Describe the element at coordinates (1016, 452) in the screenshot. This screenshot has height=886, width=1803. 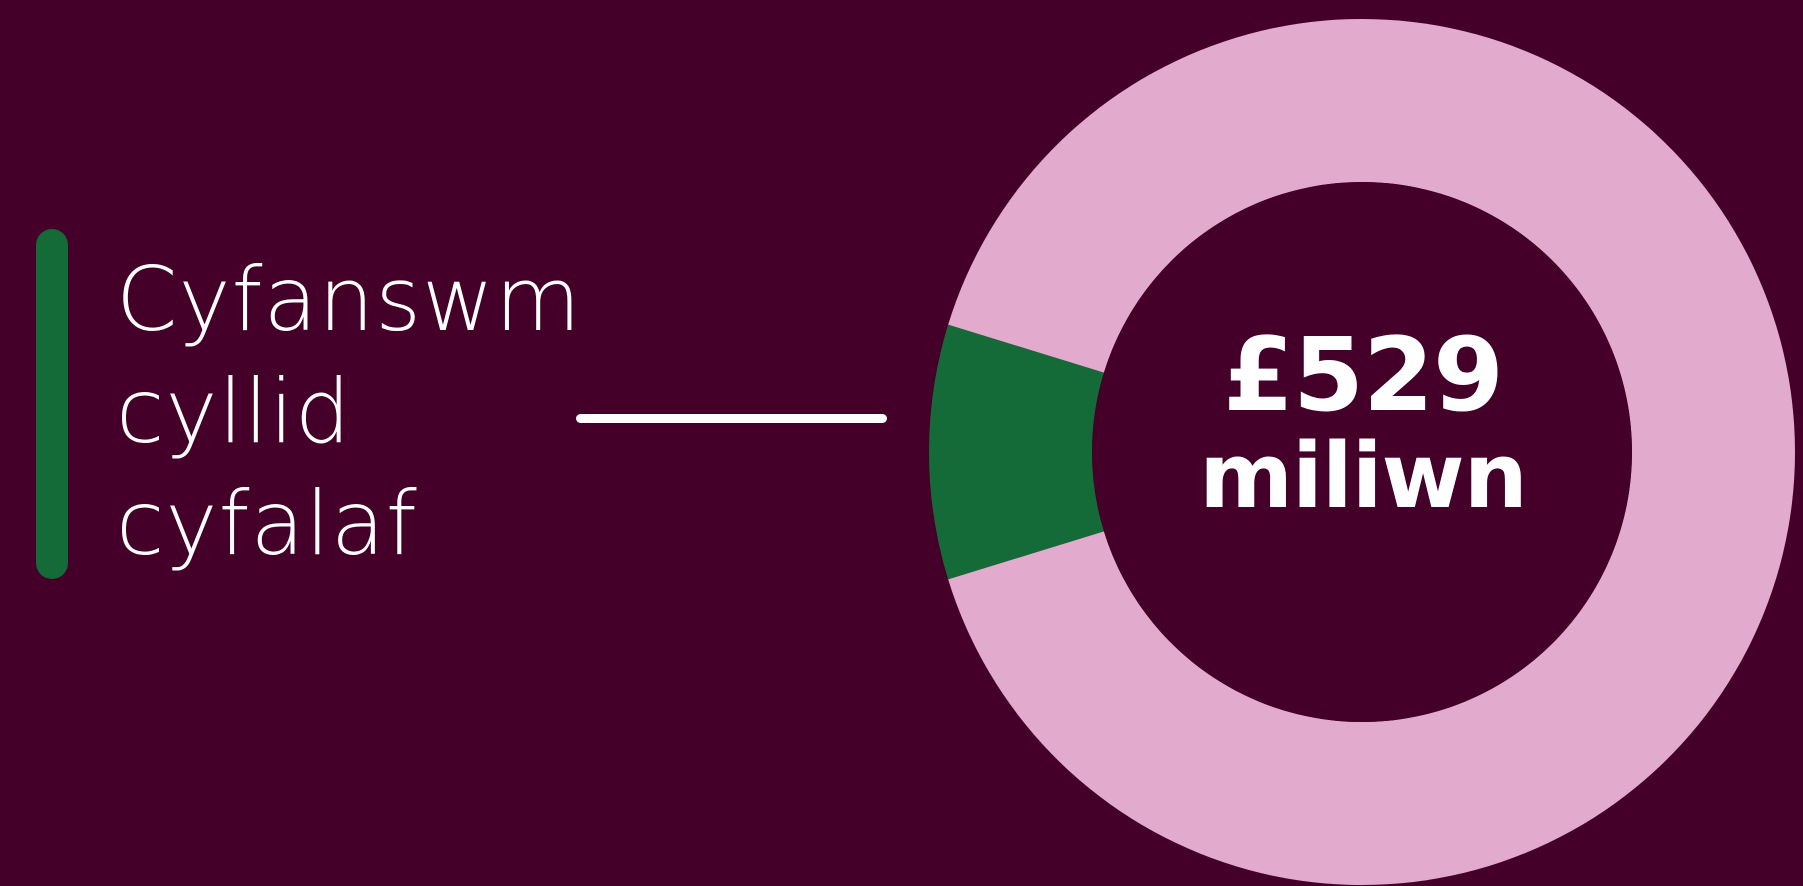
I see `donut-segment-highlight` at that location.